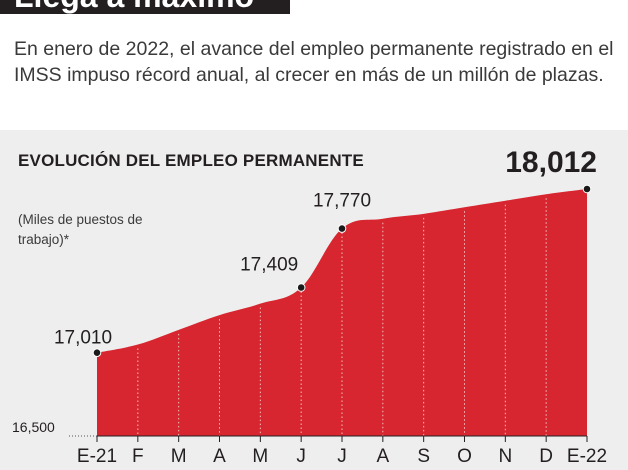  What do you see at coordinates (423, 456) in the screenshot?
I see `x-tick-label: S` at bounding box center [423, 456].